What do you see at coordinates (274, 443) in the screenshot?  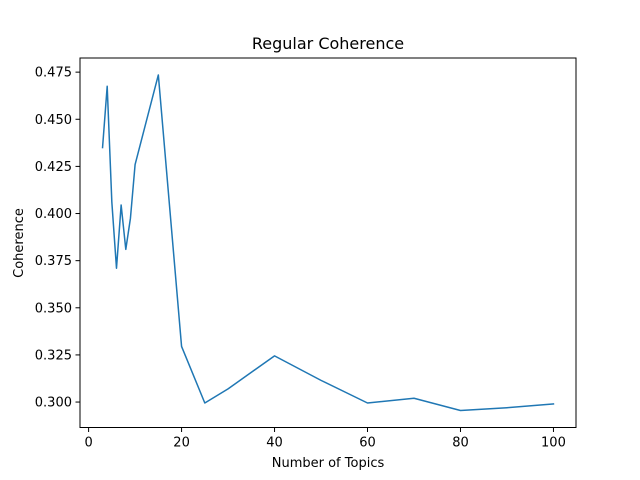 I see `x-tick-label: 40` at bounding box center [274, 443].